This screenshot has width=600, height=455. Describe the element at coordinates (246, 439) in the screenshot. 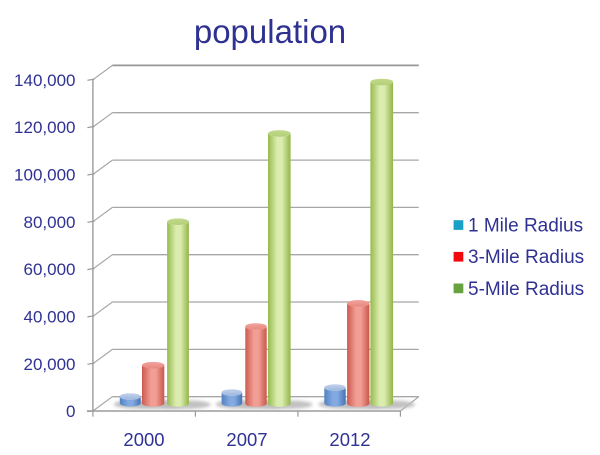

I see `svg-text: 2007` at that location.